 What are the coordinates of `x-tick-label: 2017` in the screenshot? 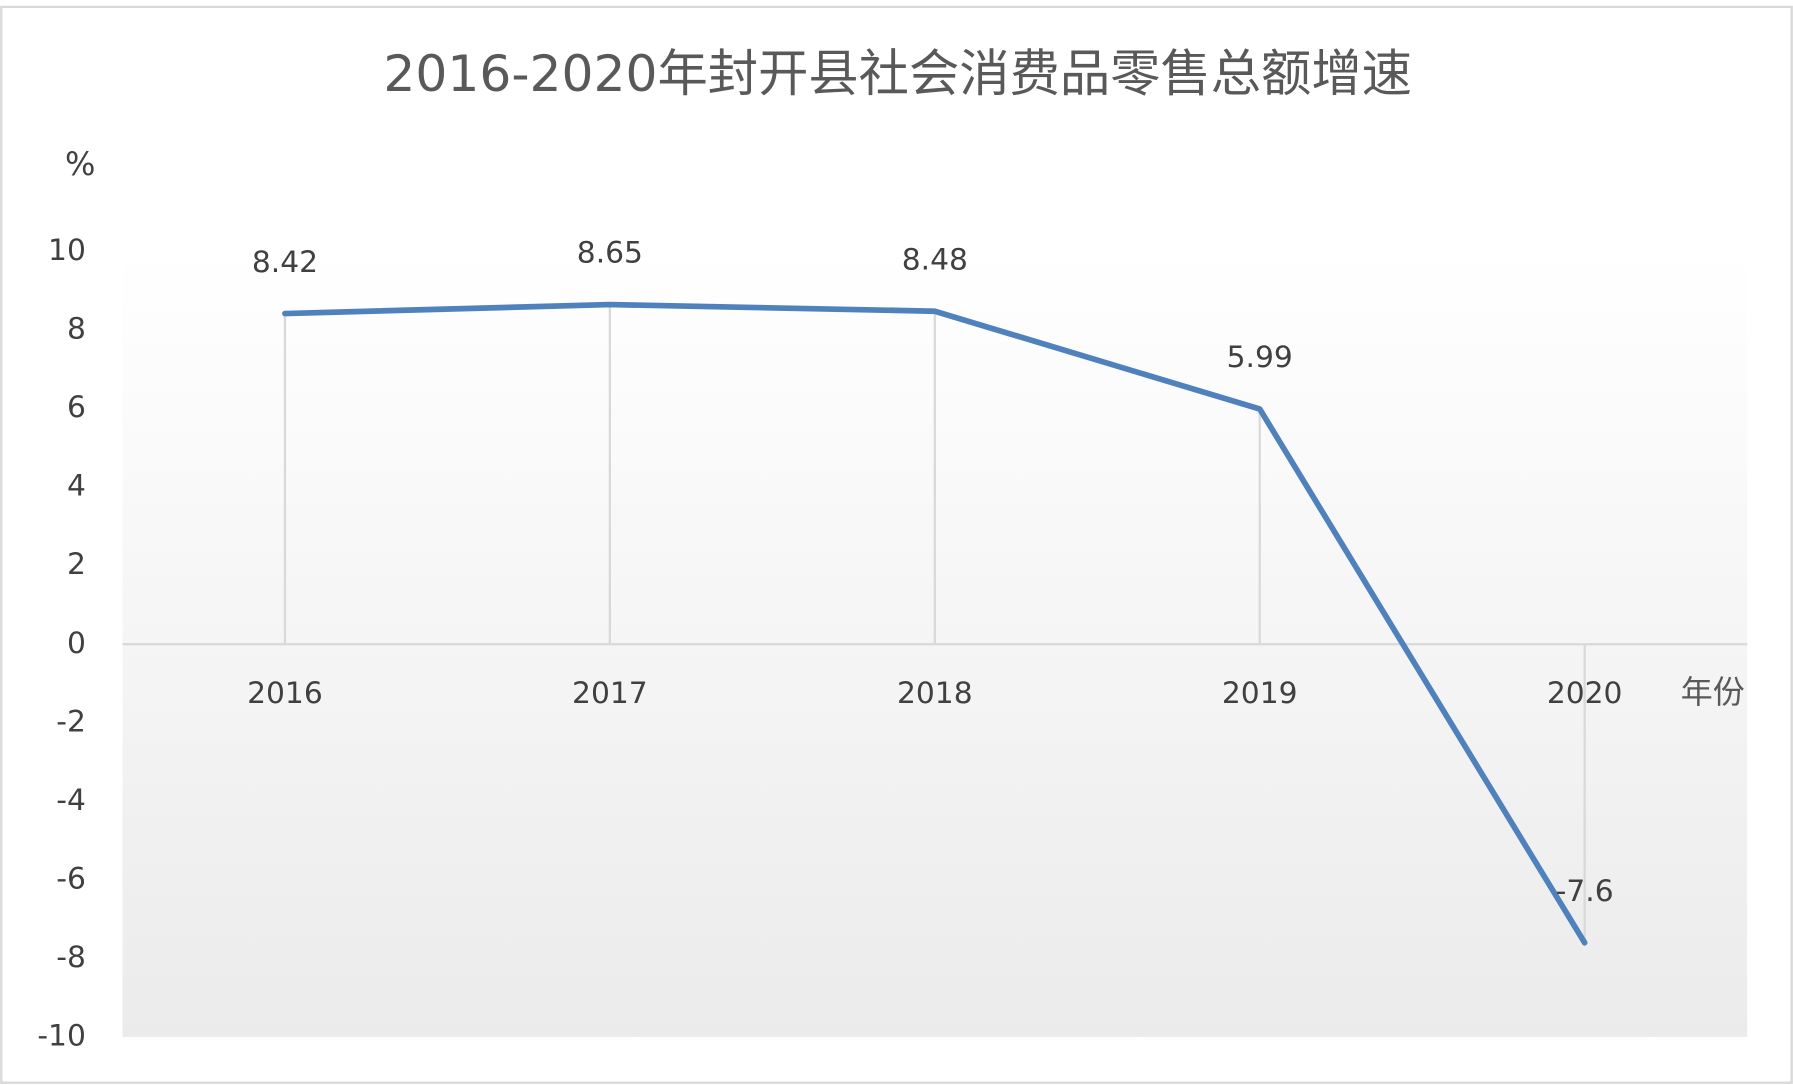 It's located at (610, 693).